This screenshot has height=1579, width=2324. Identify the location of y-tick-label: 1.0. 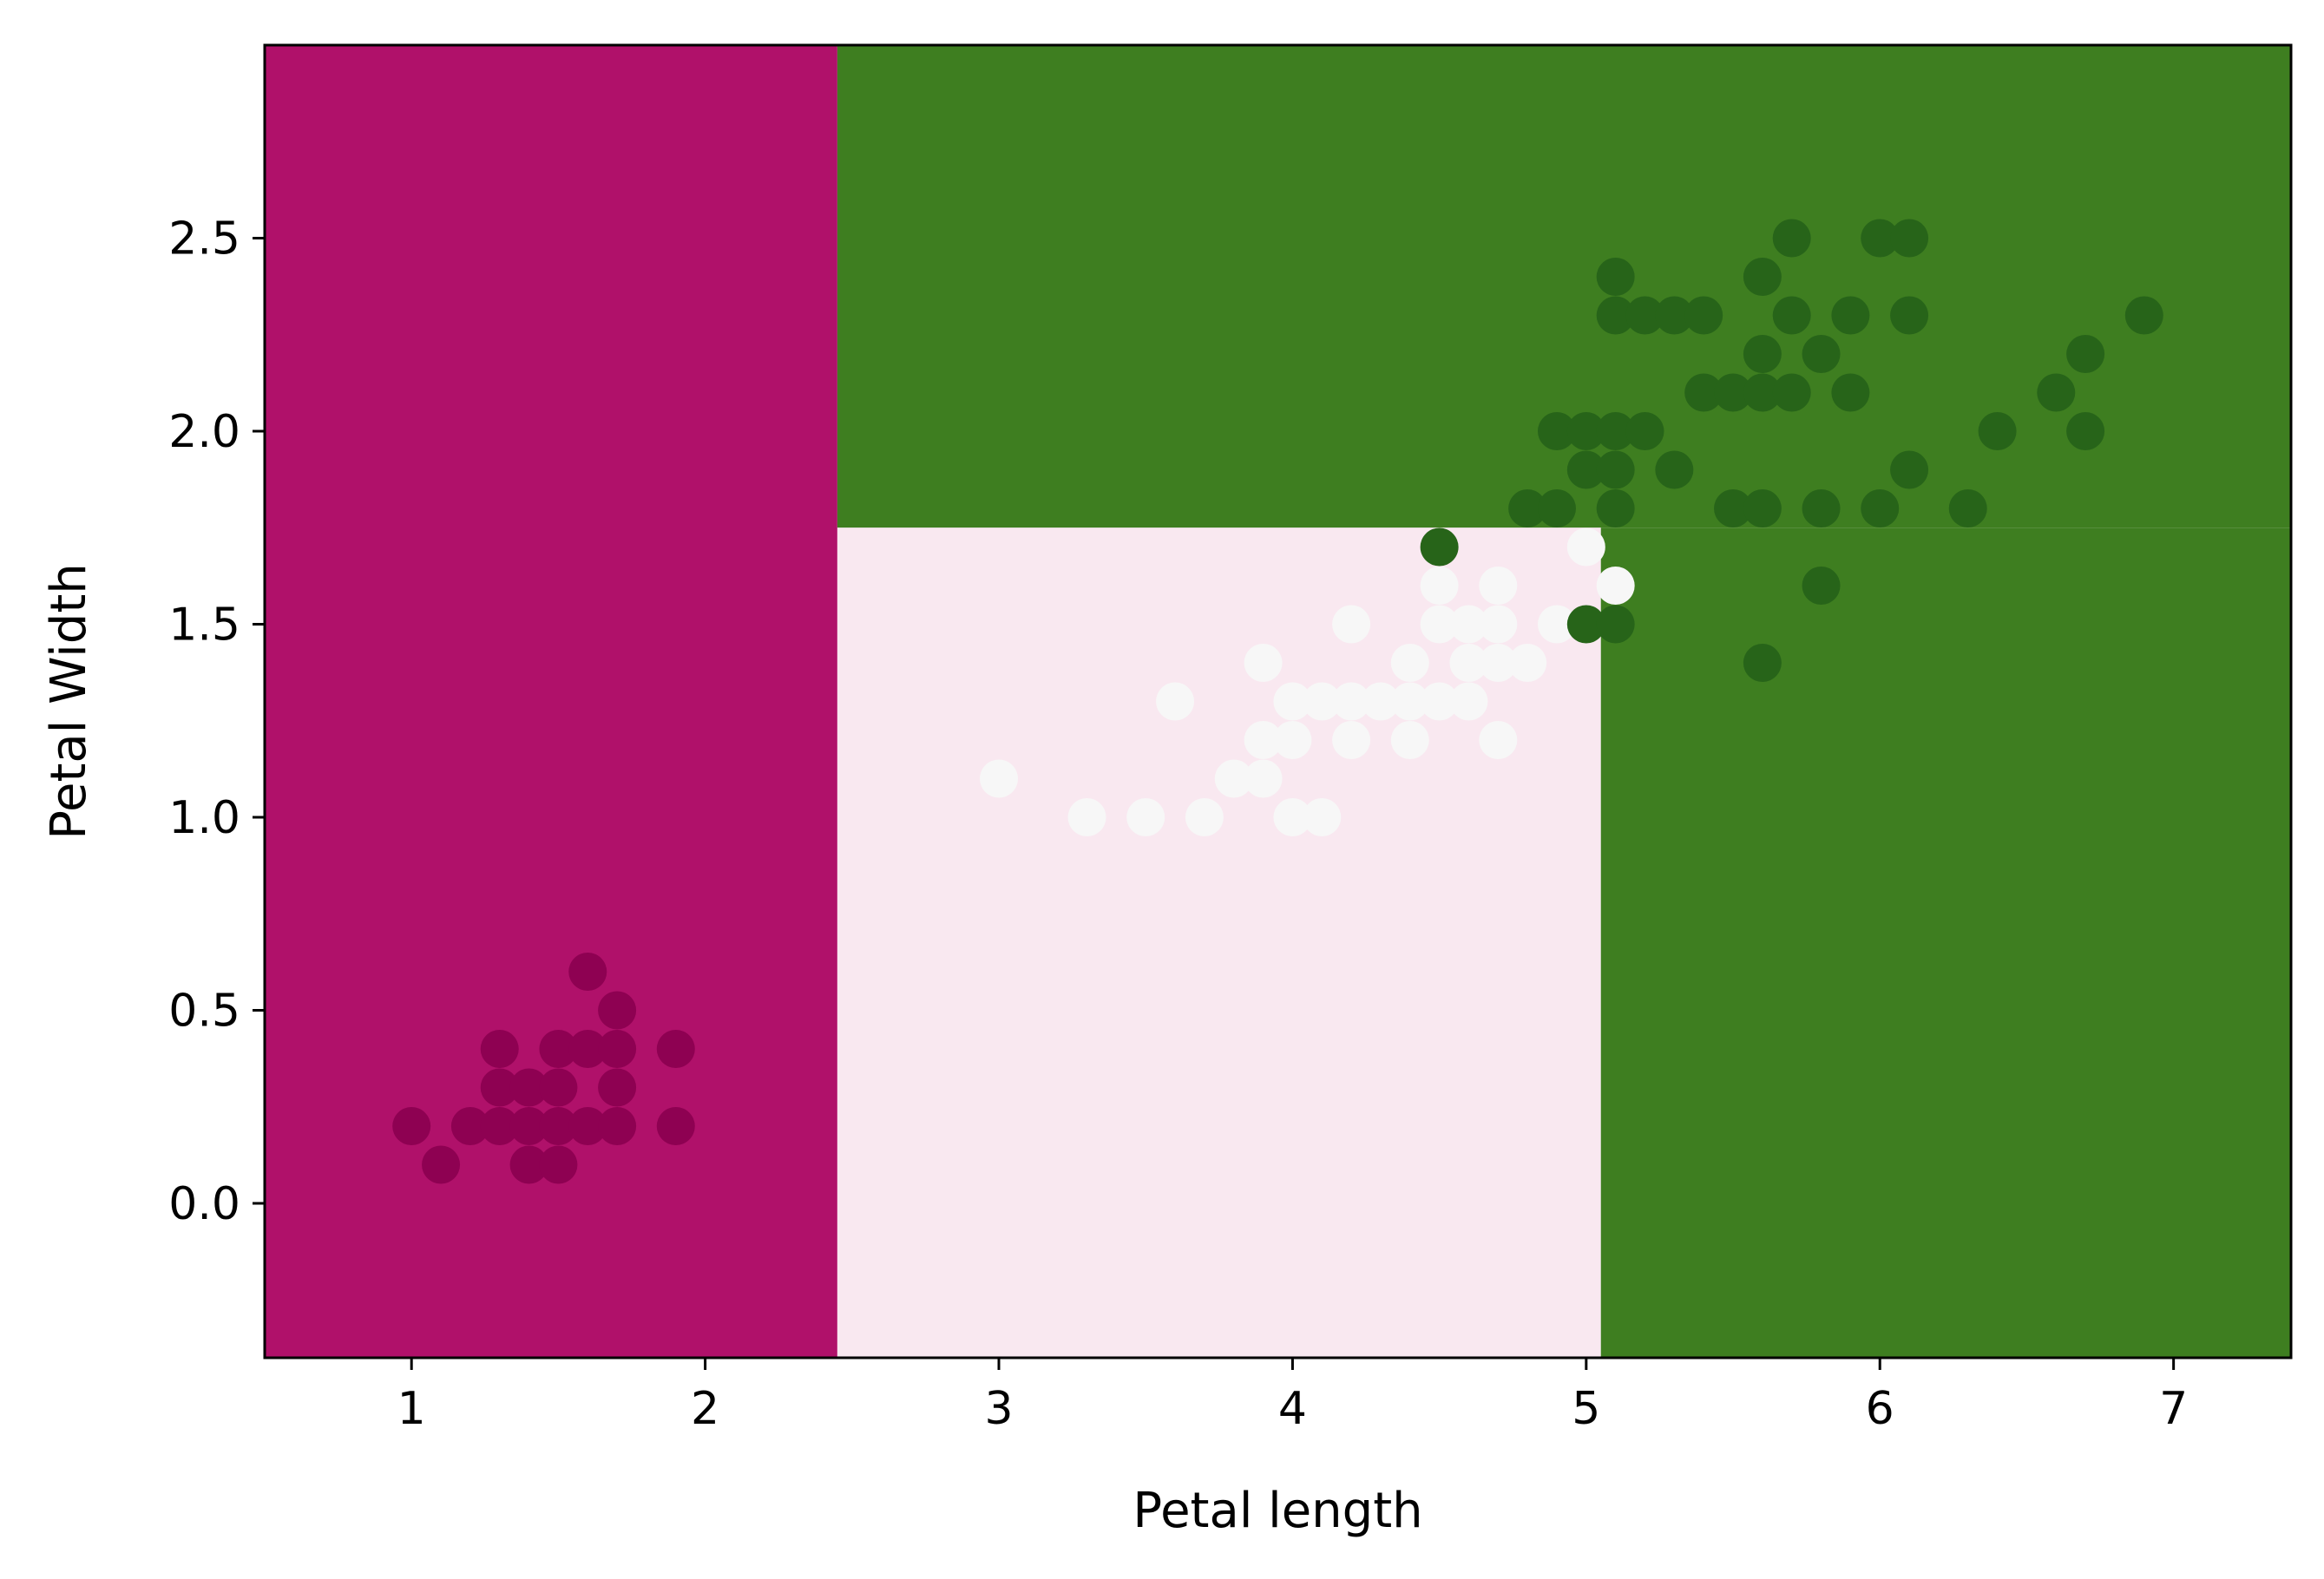
(204, 818).